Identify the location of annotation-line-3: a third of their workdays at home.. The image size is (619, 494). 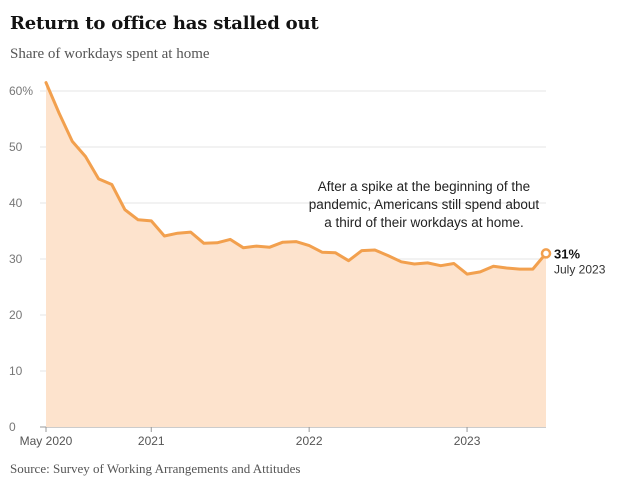
(424, 222).